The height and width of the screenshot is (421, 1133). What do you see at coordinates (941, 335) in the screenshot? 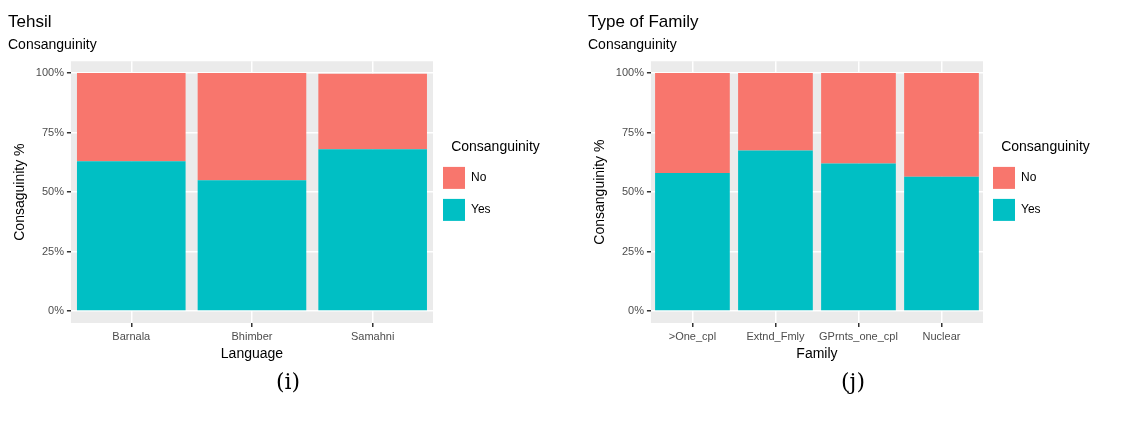
I see `x-tick-label: Nuclear` at bounding box center [941, 335].